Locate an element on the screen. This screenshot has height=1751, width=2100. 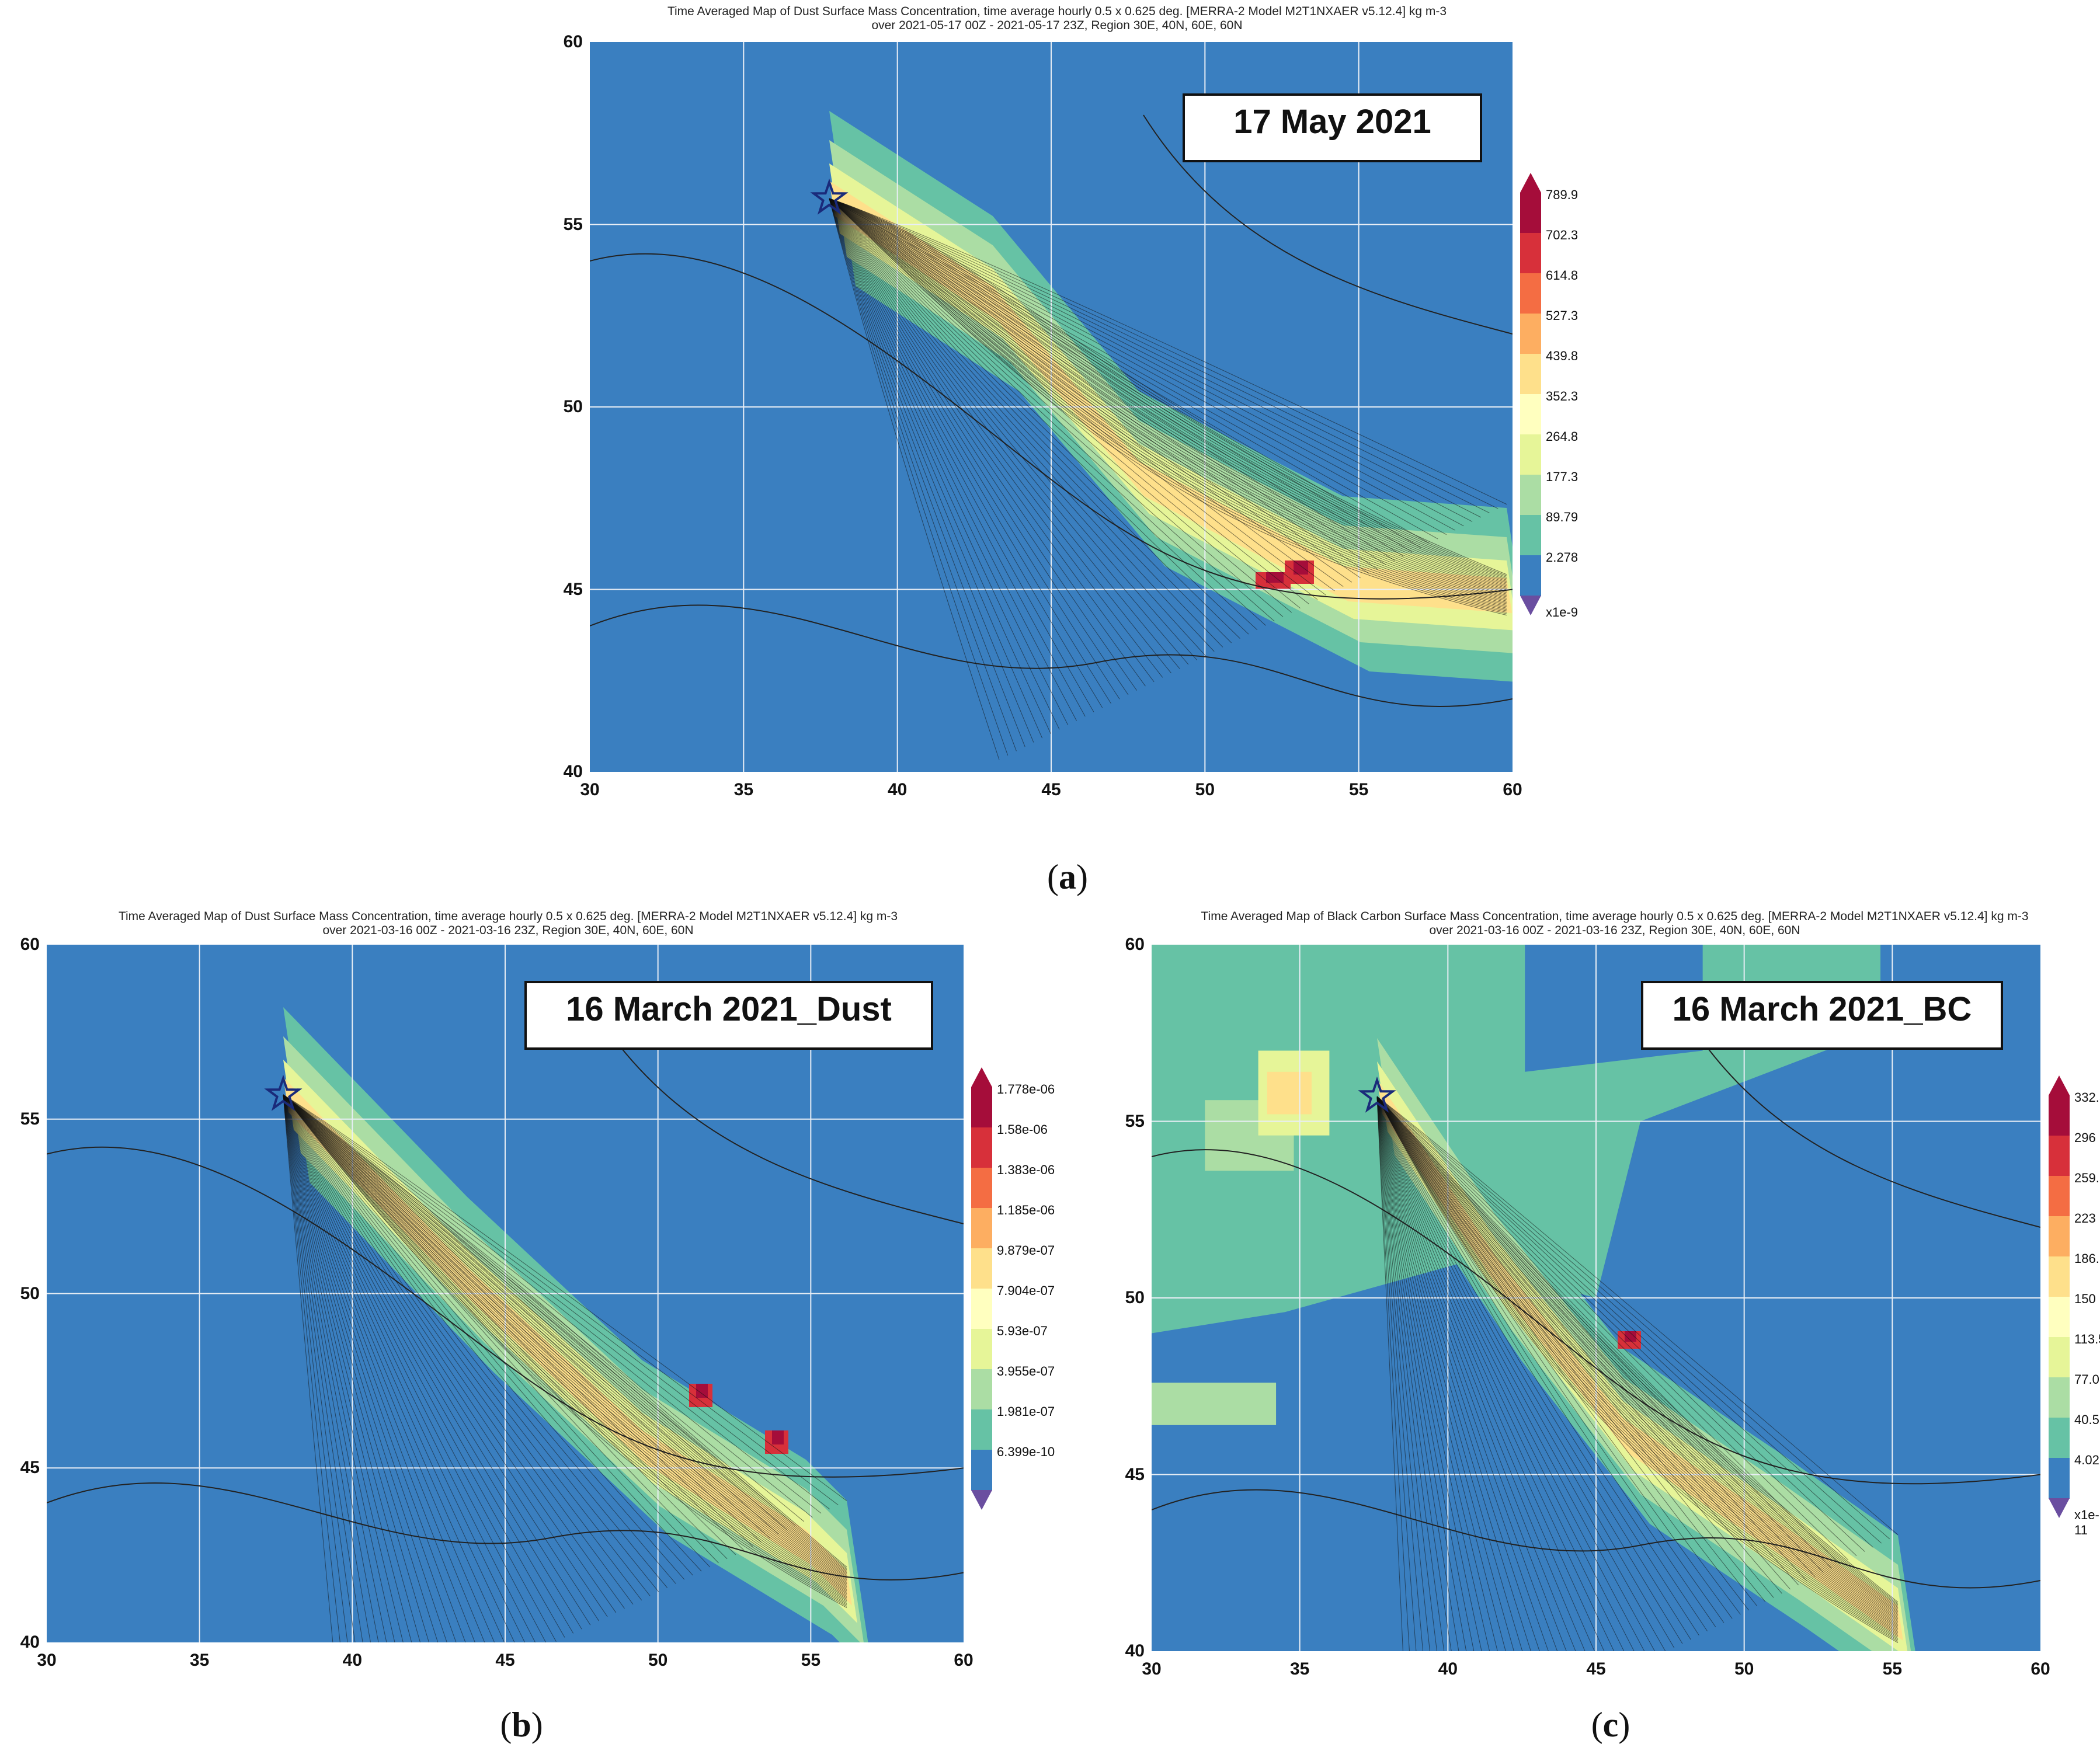
star-icon is located at coordinates (283, 1092).